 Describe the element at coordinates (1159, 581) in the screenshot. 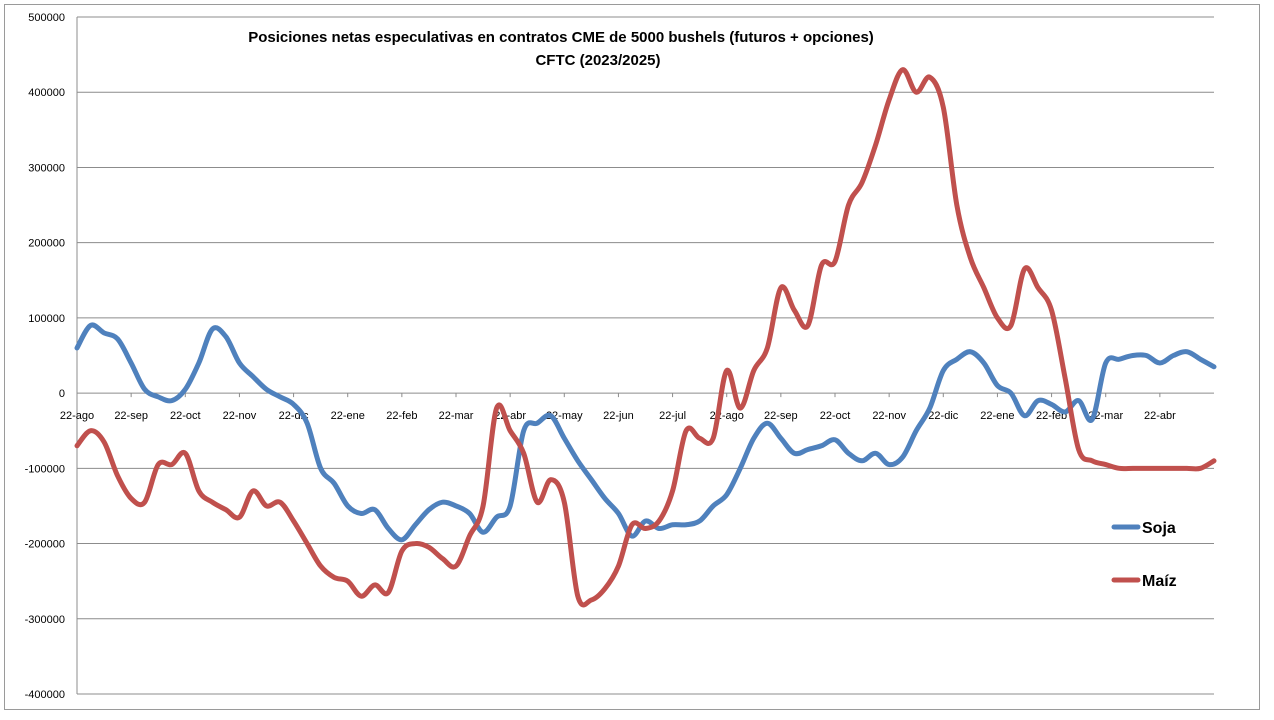

I see `legend-label: Maíz` at that location.